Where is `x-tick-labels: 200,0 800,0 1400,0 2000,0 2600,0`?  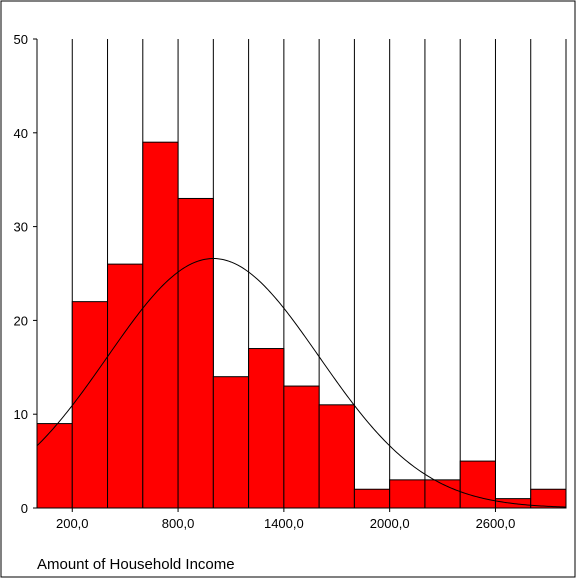
x-tick-labels: 200,0 800,0 1400,0 2000,0 2600,0 is located at coordinates (285, 519).